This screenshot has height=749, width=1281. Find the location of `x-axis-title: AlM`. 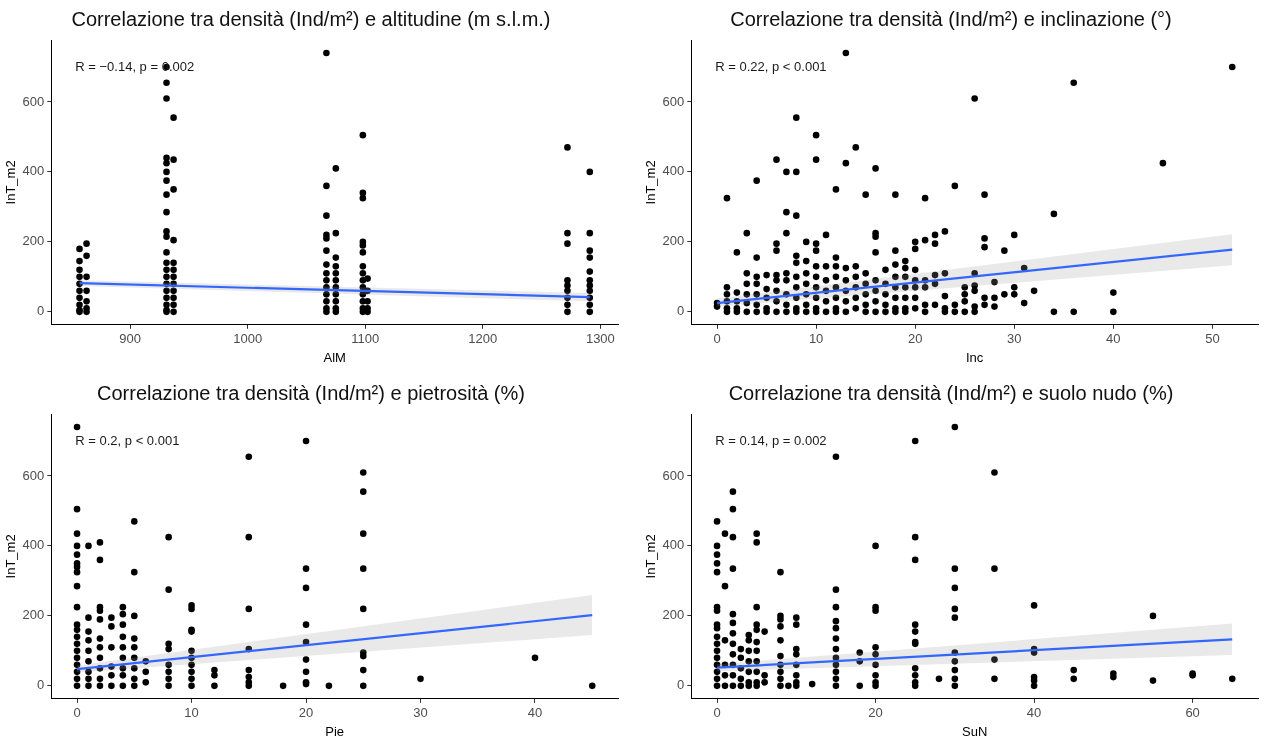

x-axis-title: AlM is located at coordinates (334, 357).